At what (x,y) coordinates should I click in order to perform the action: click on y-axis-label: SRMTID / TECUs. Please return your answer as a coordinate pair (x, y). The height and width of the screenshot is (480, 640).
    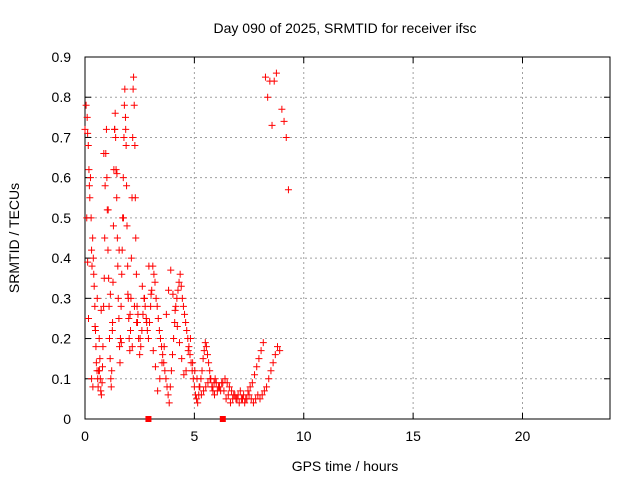
    Looking at the image, I should click on (14, 238).